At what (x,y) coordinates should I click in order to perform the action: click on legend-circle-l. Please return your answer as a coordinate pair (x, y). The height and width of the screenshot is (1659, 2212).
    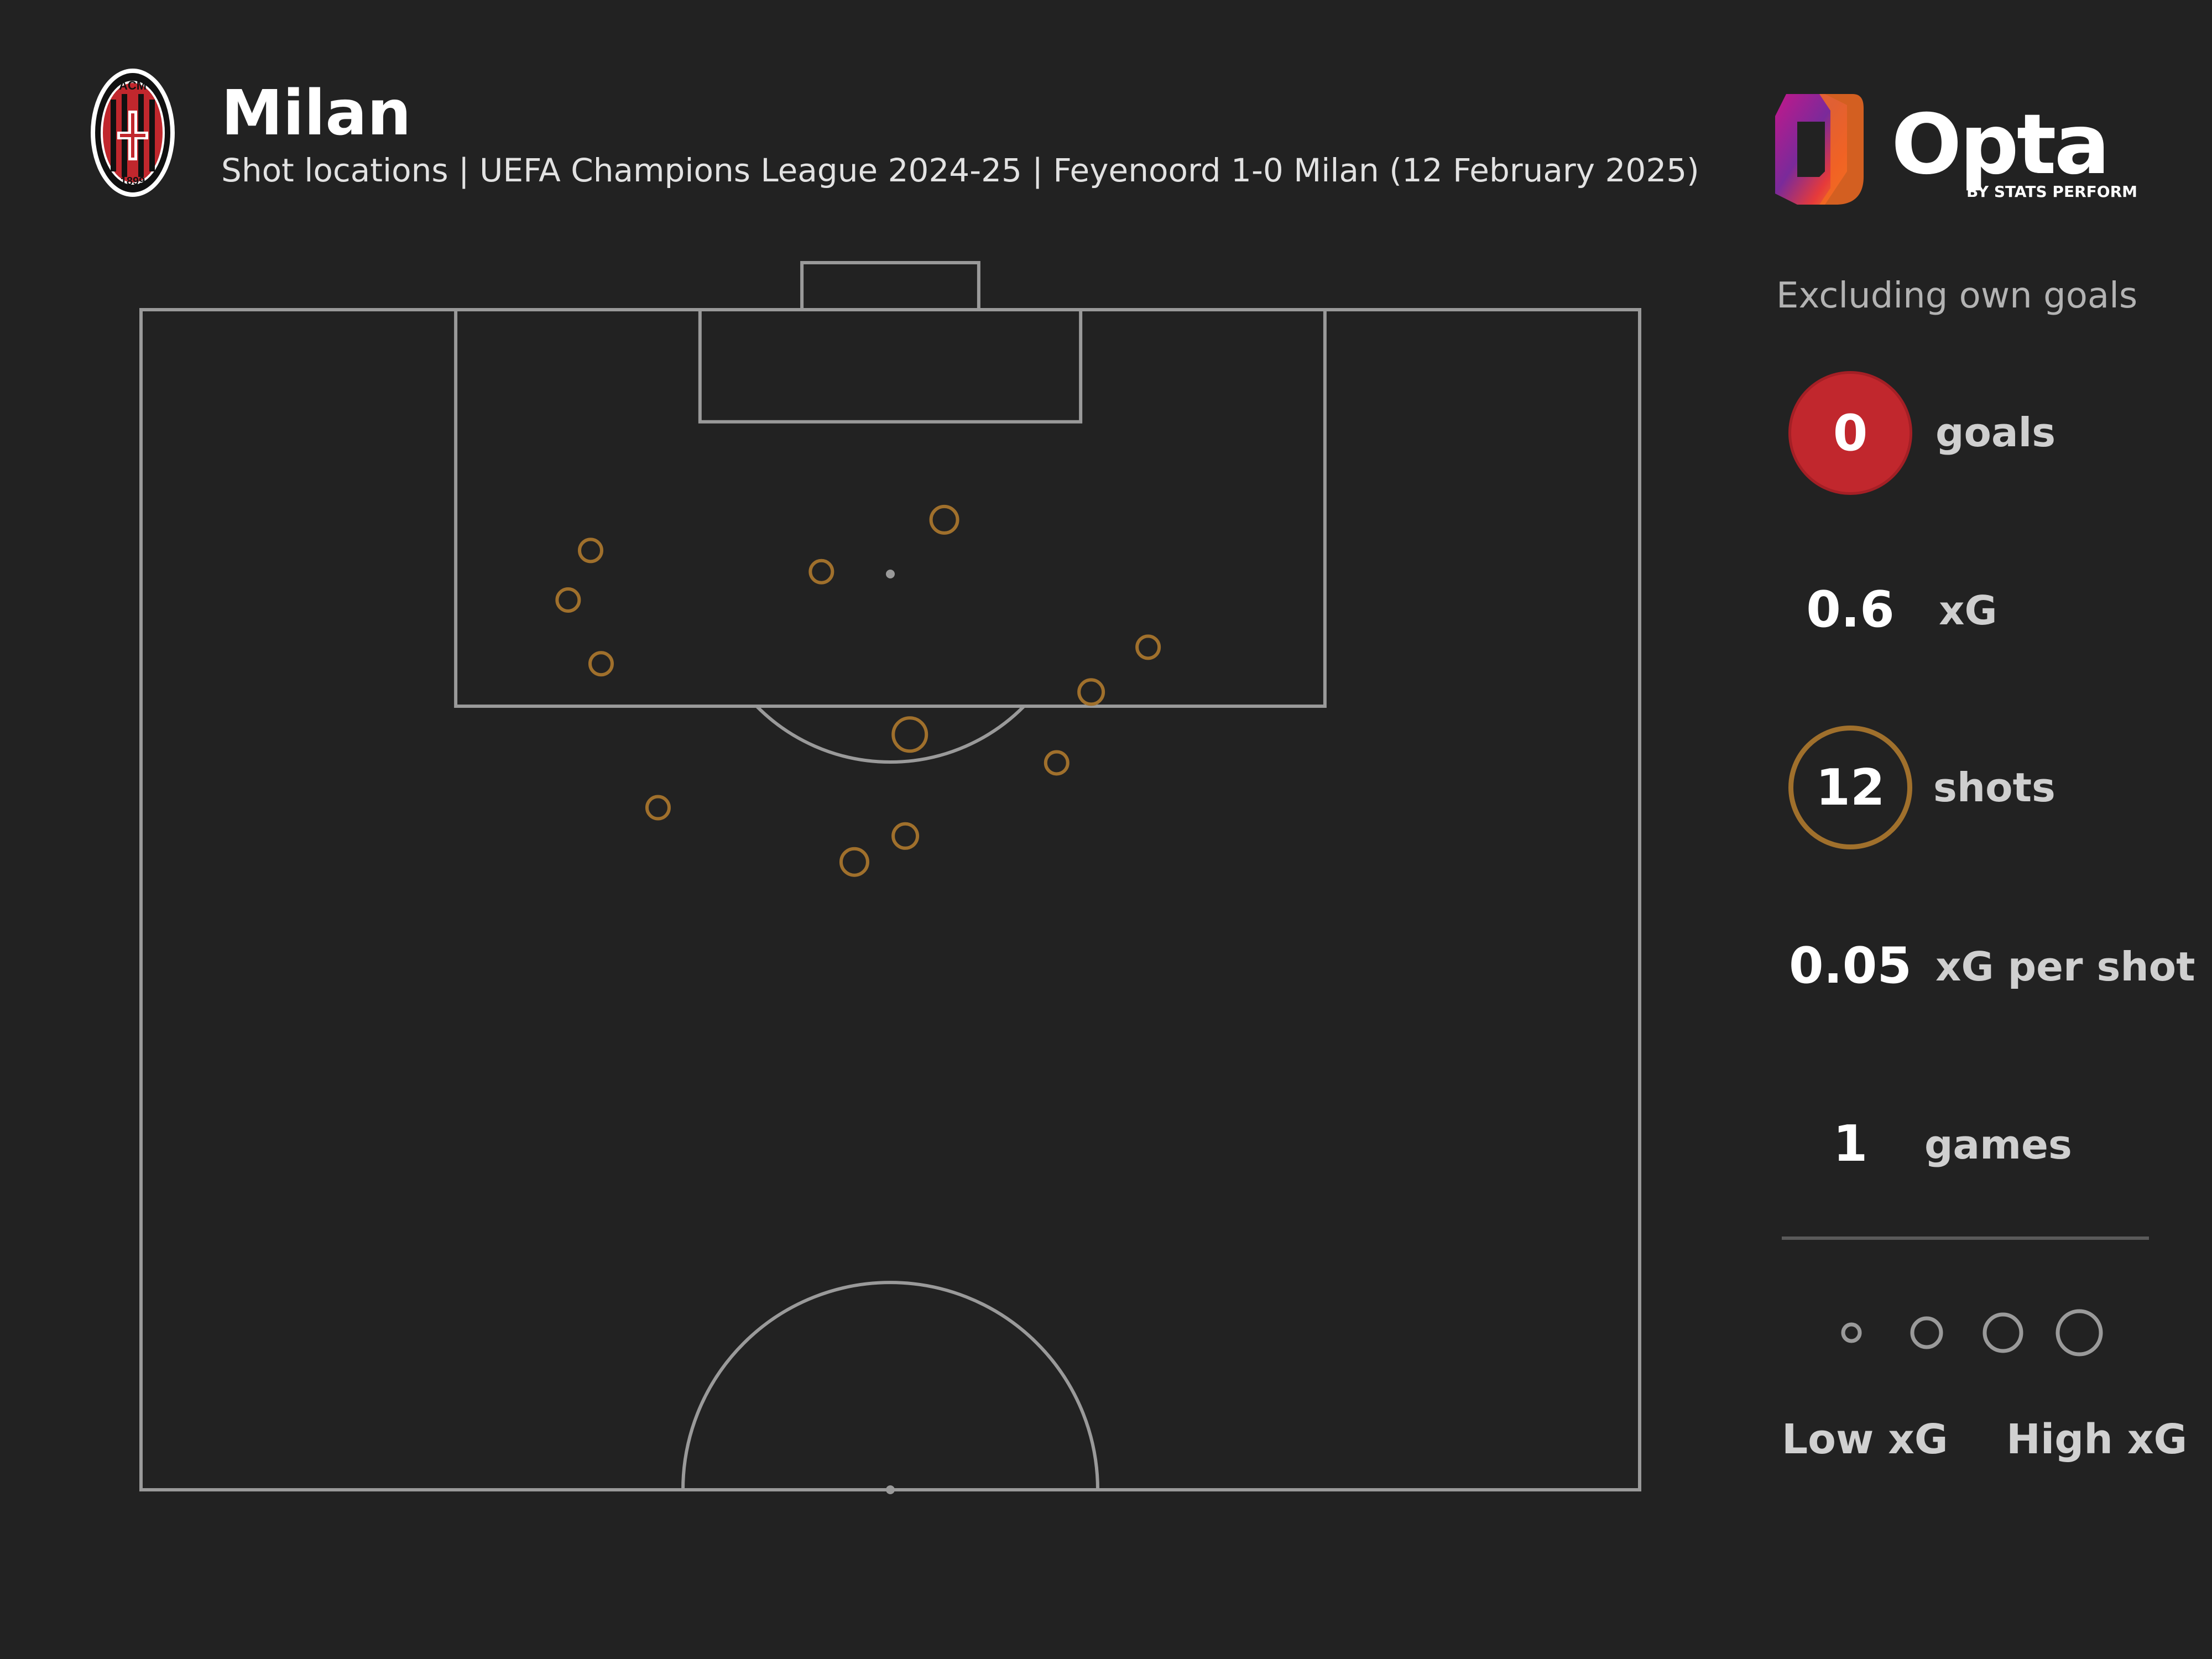
    Looking at the image, I should click on (2080, 1333).